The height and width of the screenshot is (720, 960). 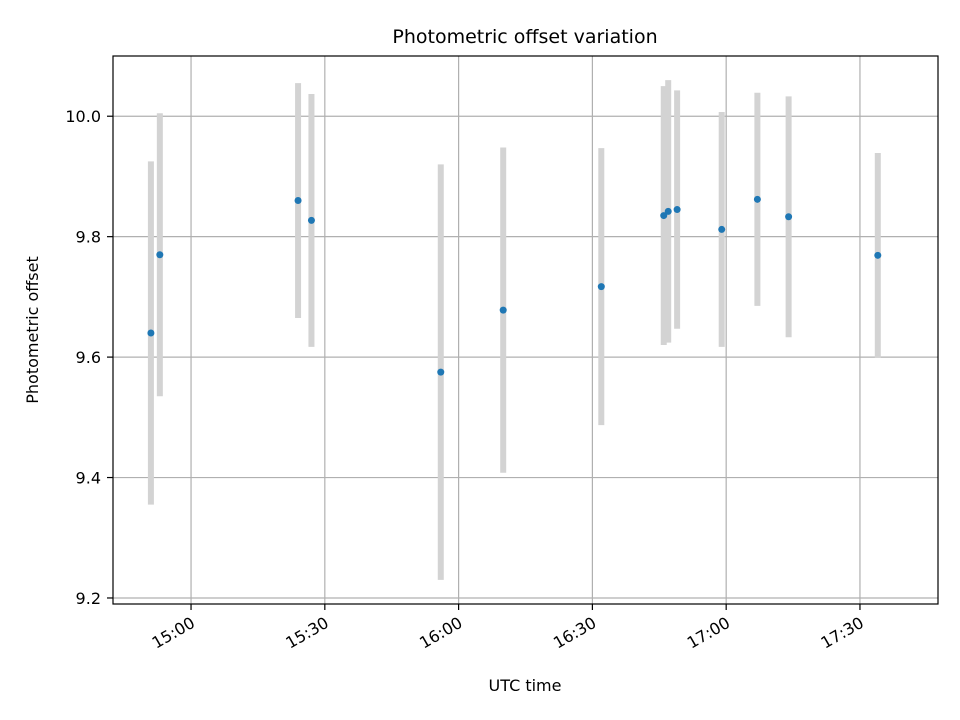 What do you see at coordinates (524, 37) in the screenshot?
I see `chart-title: Photometric offset variation` at bounding box center [524, 37].